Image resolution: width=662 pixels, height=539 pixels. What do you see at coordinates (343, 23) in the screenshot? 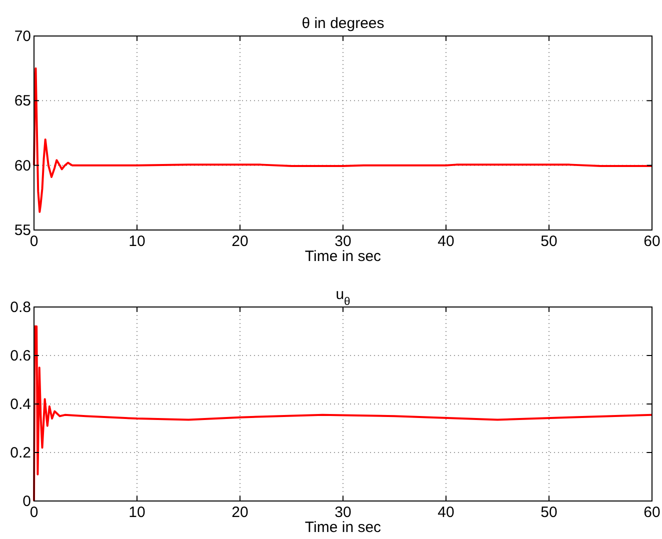
I see `chart-title: θ in degrees` at bounding box center [343, 23].